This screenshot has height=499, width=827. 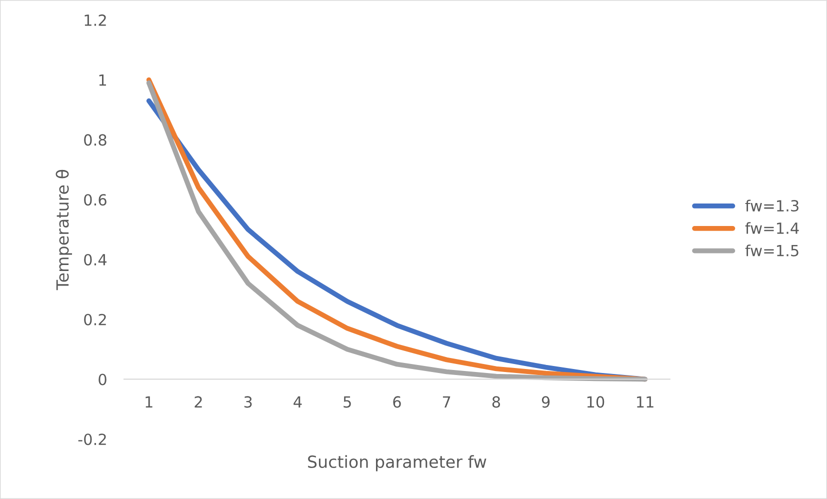 What do you see at coordinates (95, 200) in the screenshot?
I see `y-tick-label: 0.6` at bounding box center [95, 200].